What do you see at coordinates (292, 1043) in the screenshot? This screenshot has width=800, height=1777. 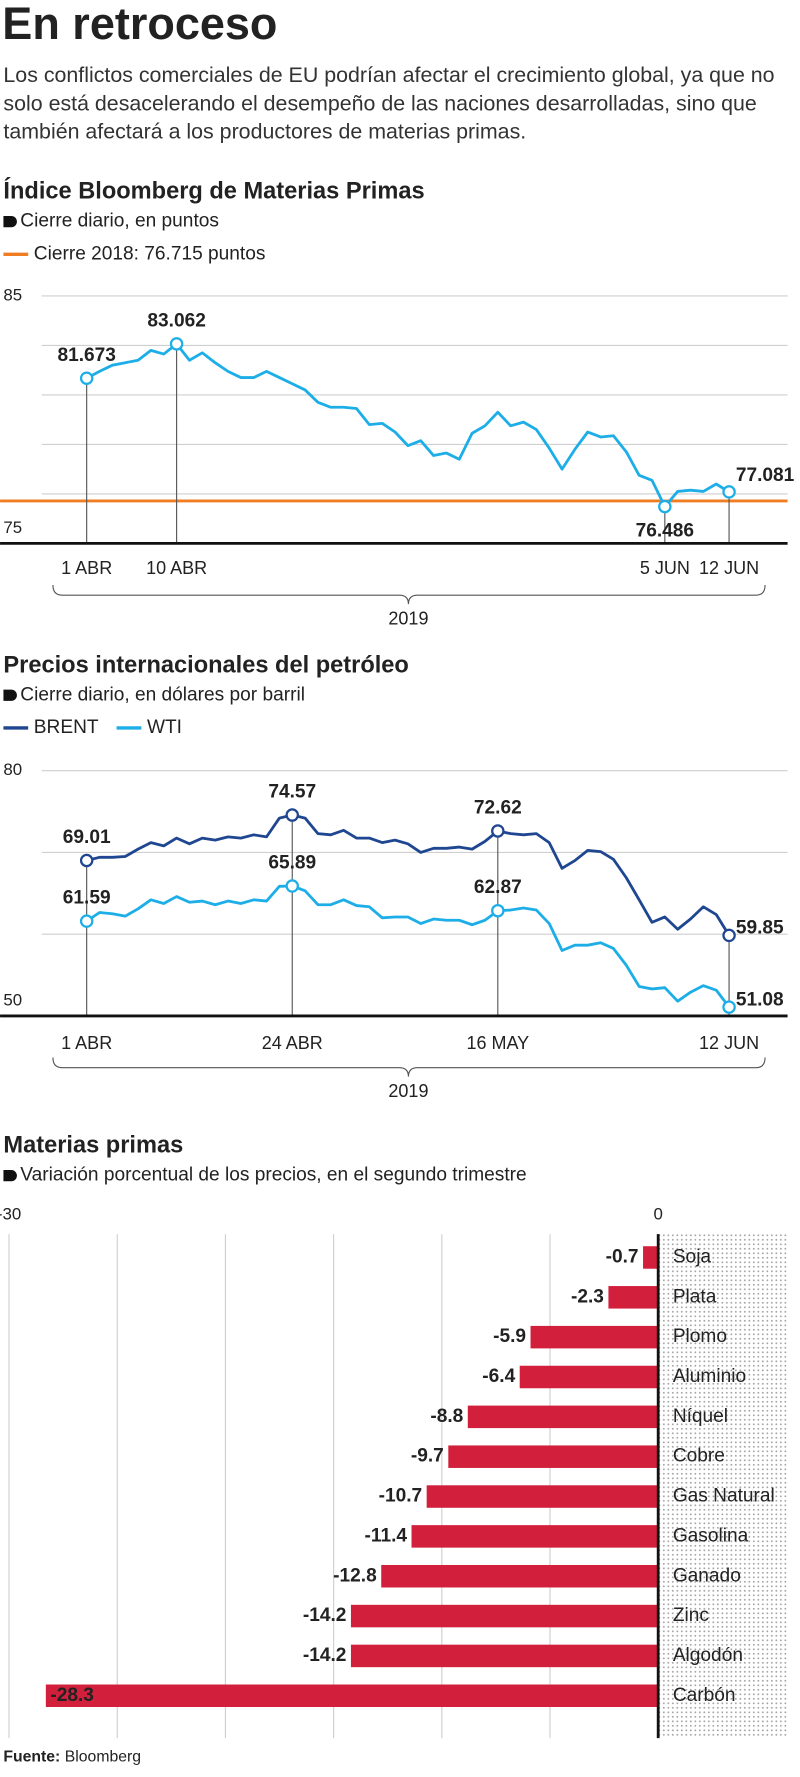 I see `x-tick-label: 24 ABR` at bounding box center [292, 1043].